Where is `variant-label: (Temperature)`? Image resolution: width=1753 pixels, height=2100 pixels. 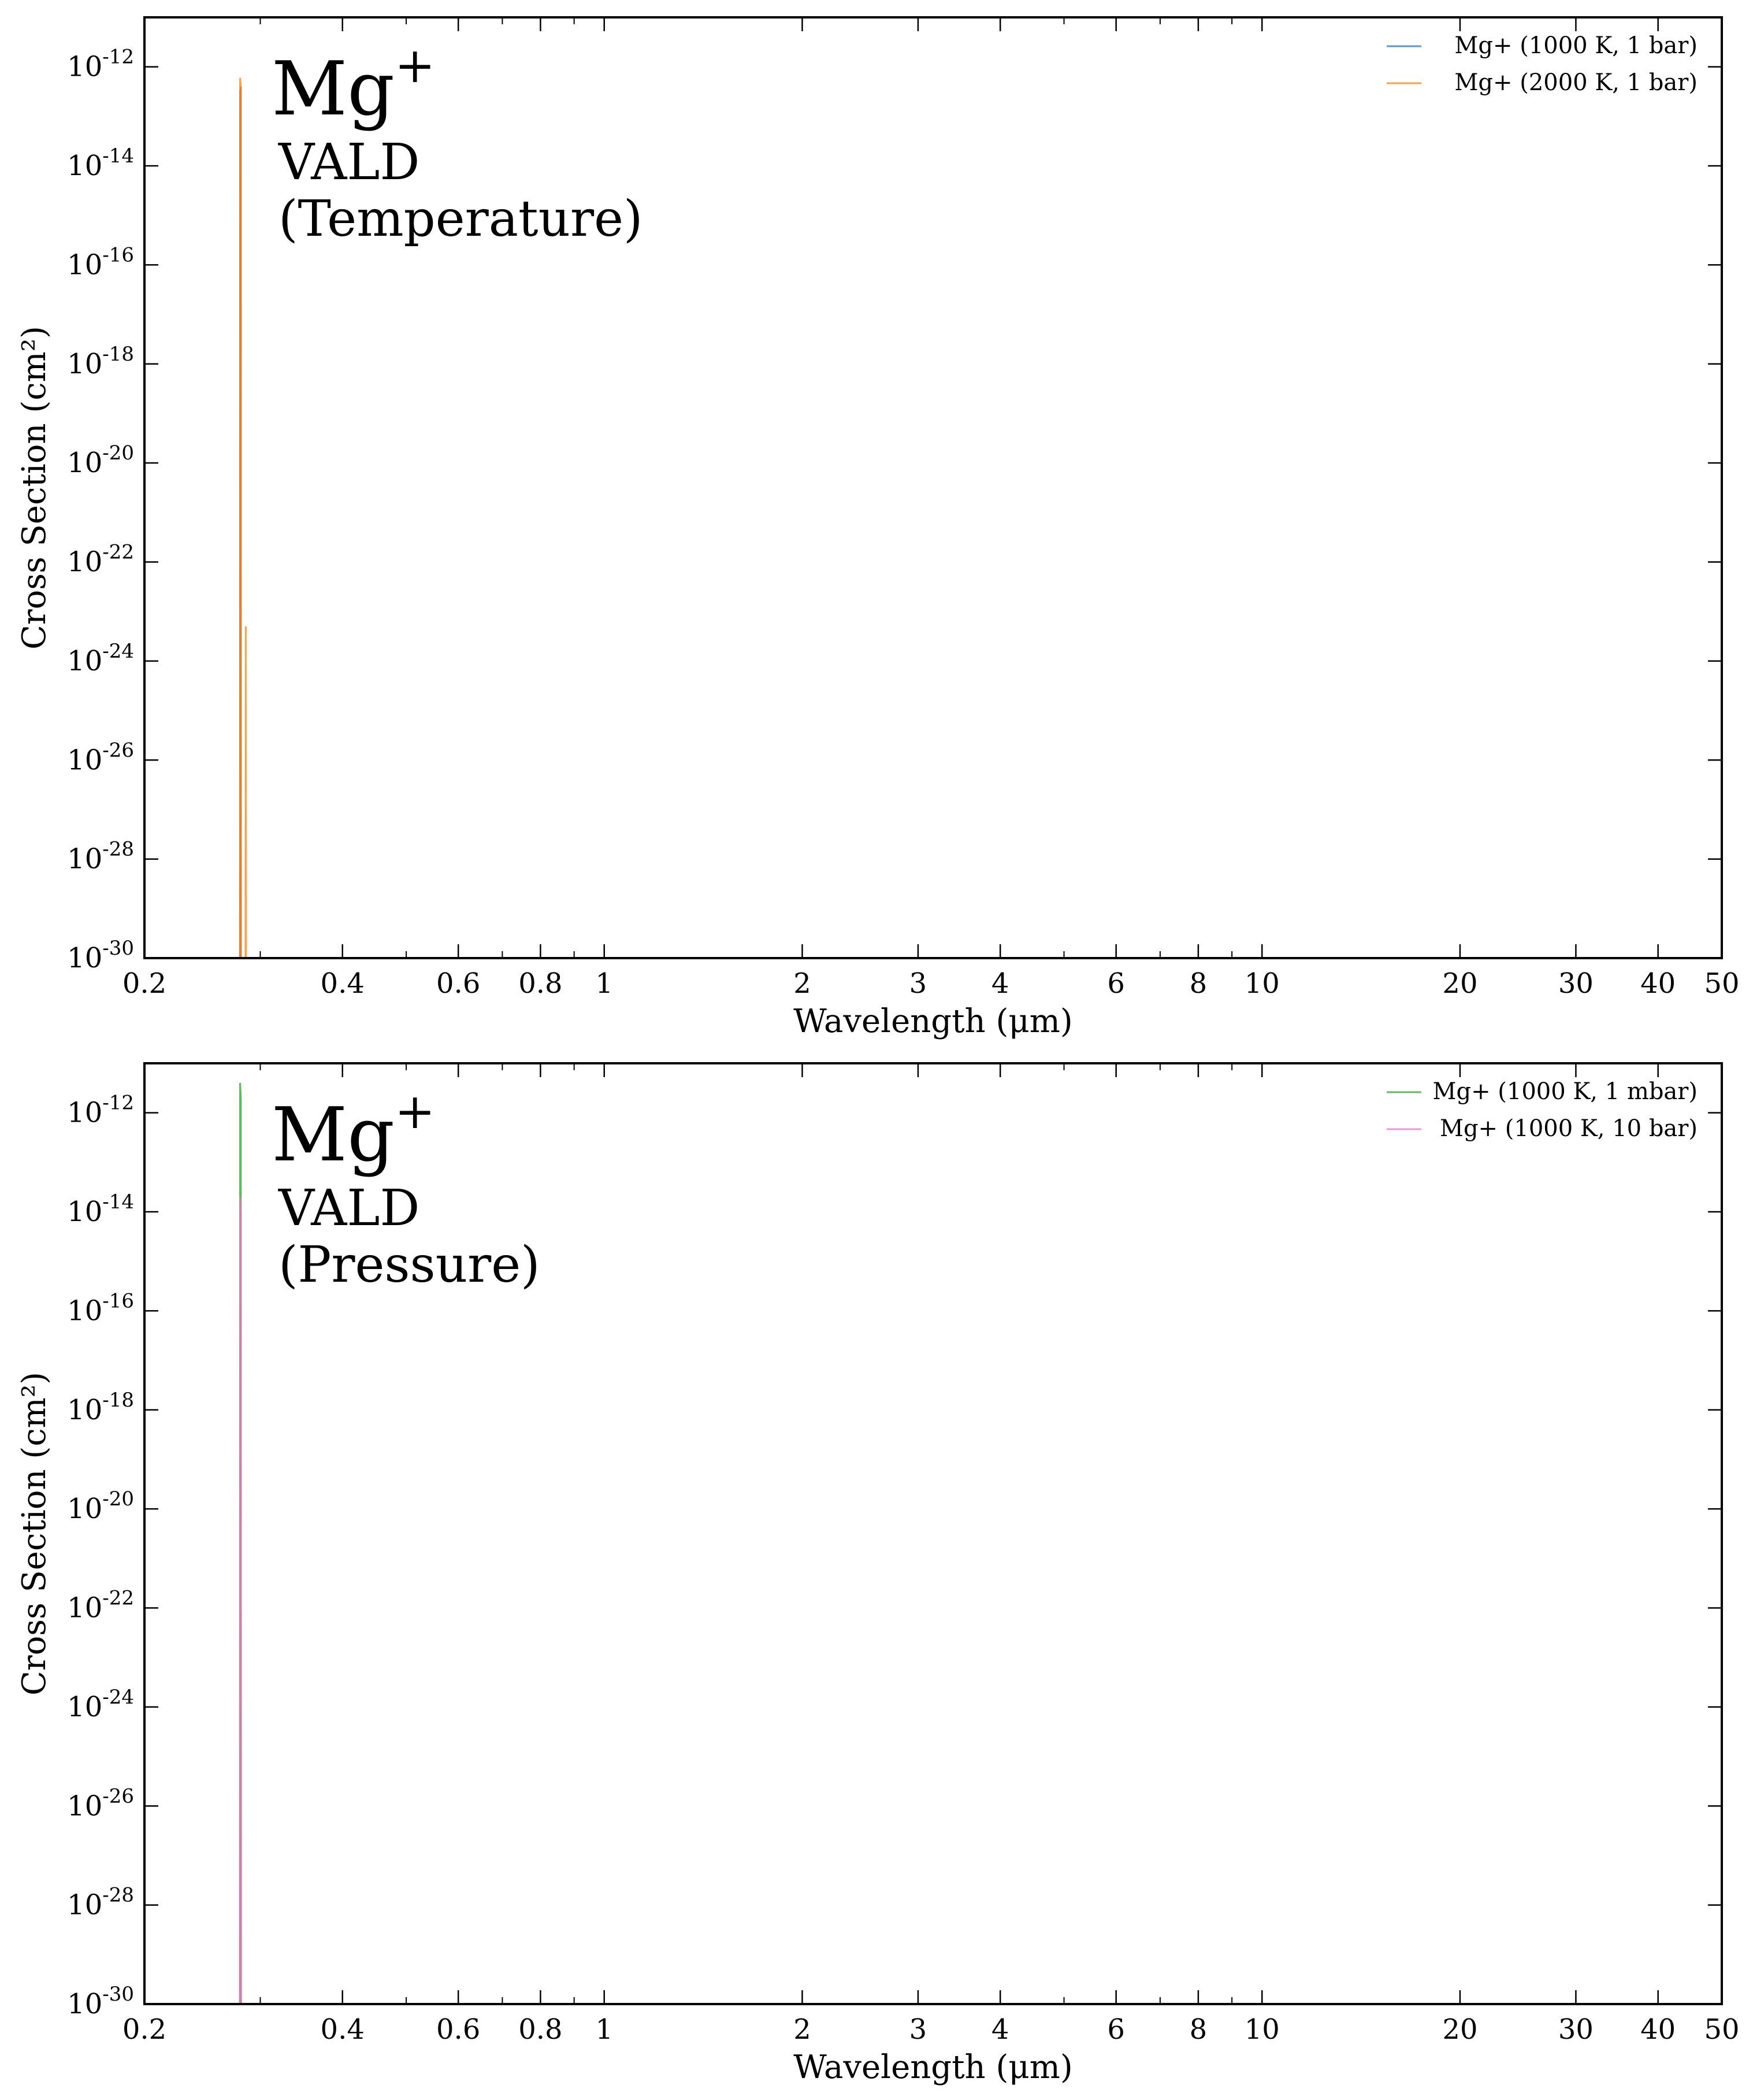
variant-label: (Temperature) is located at coordinates (460, 219).